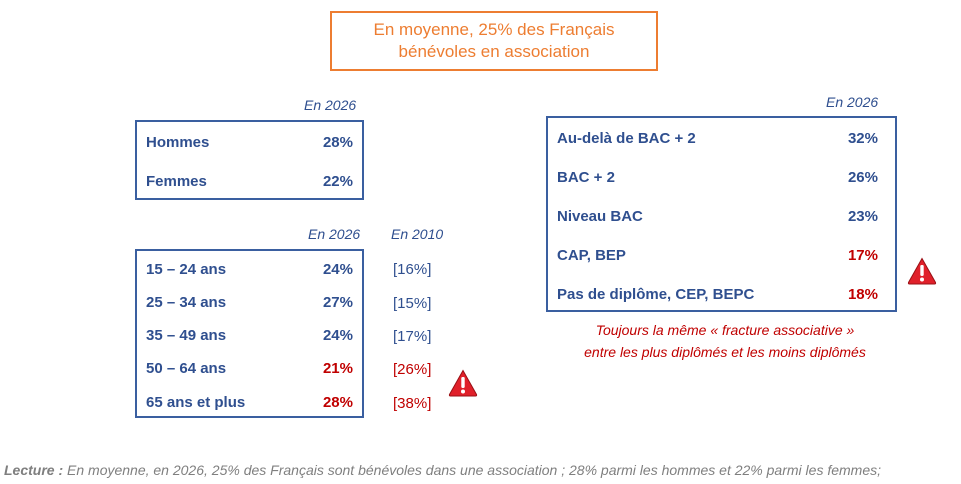 The height and width of the screenshot is (484, 961). Describe the element at coordinates (626, 138) in the screenshot. I see `row-label: Au-delà de BAC + 2` at that location.